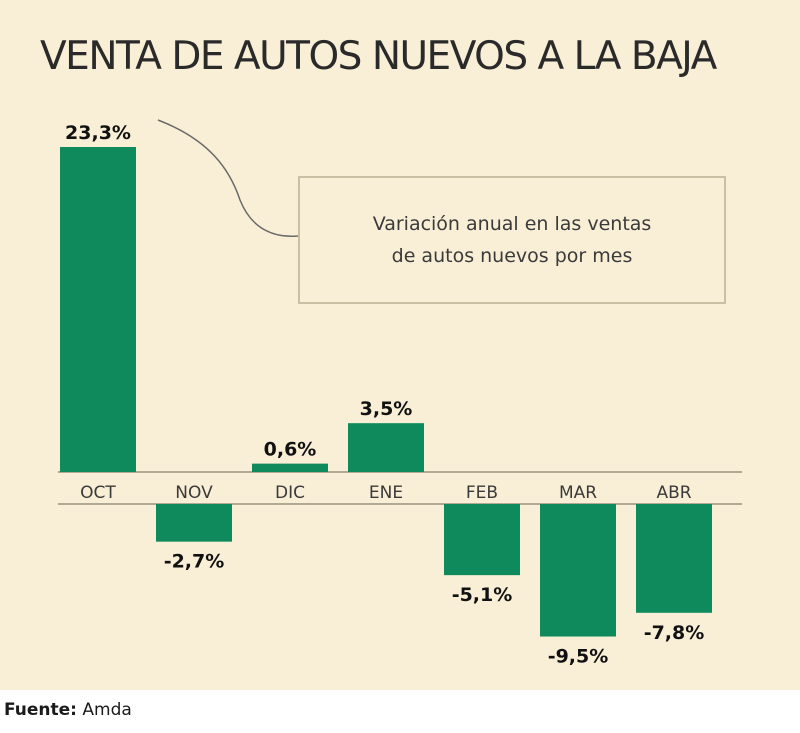  Describe the element at coordinates (512, 256) in the screenshot. I see `legend-note-line-2: de autos nuevos por mes` at that location.